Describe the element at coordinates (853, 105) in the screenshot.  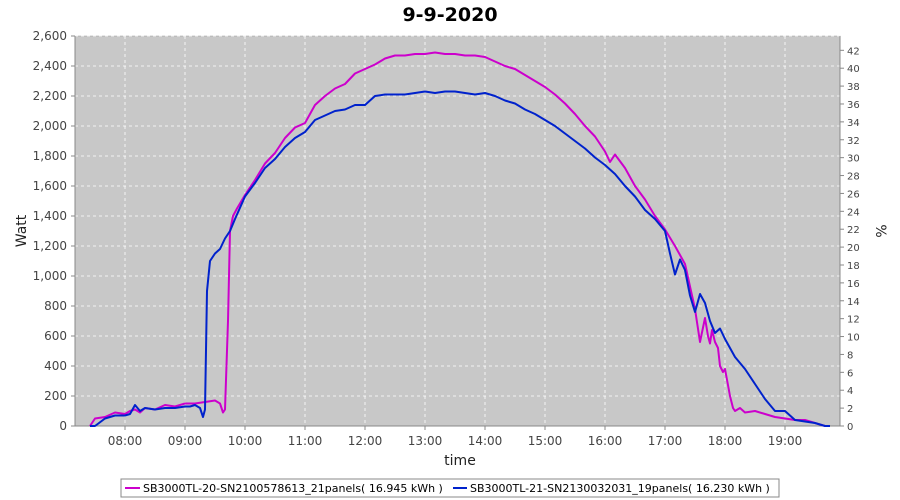
I see `y2-tick-label: 36` at that location.